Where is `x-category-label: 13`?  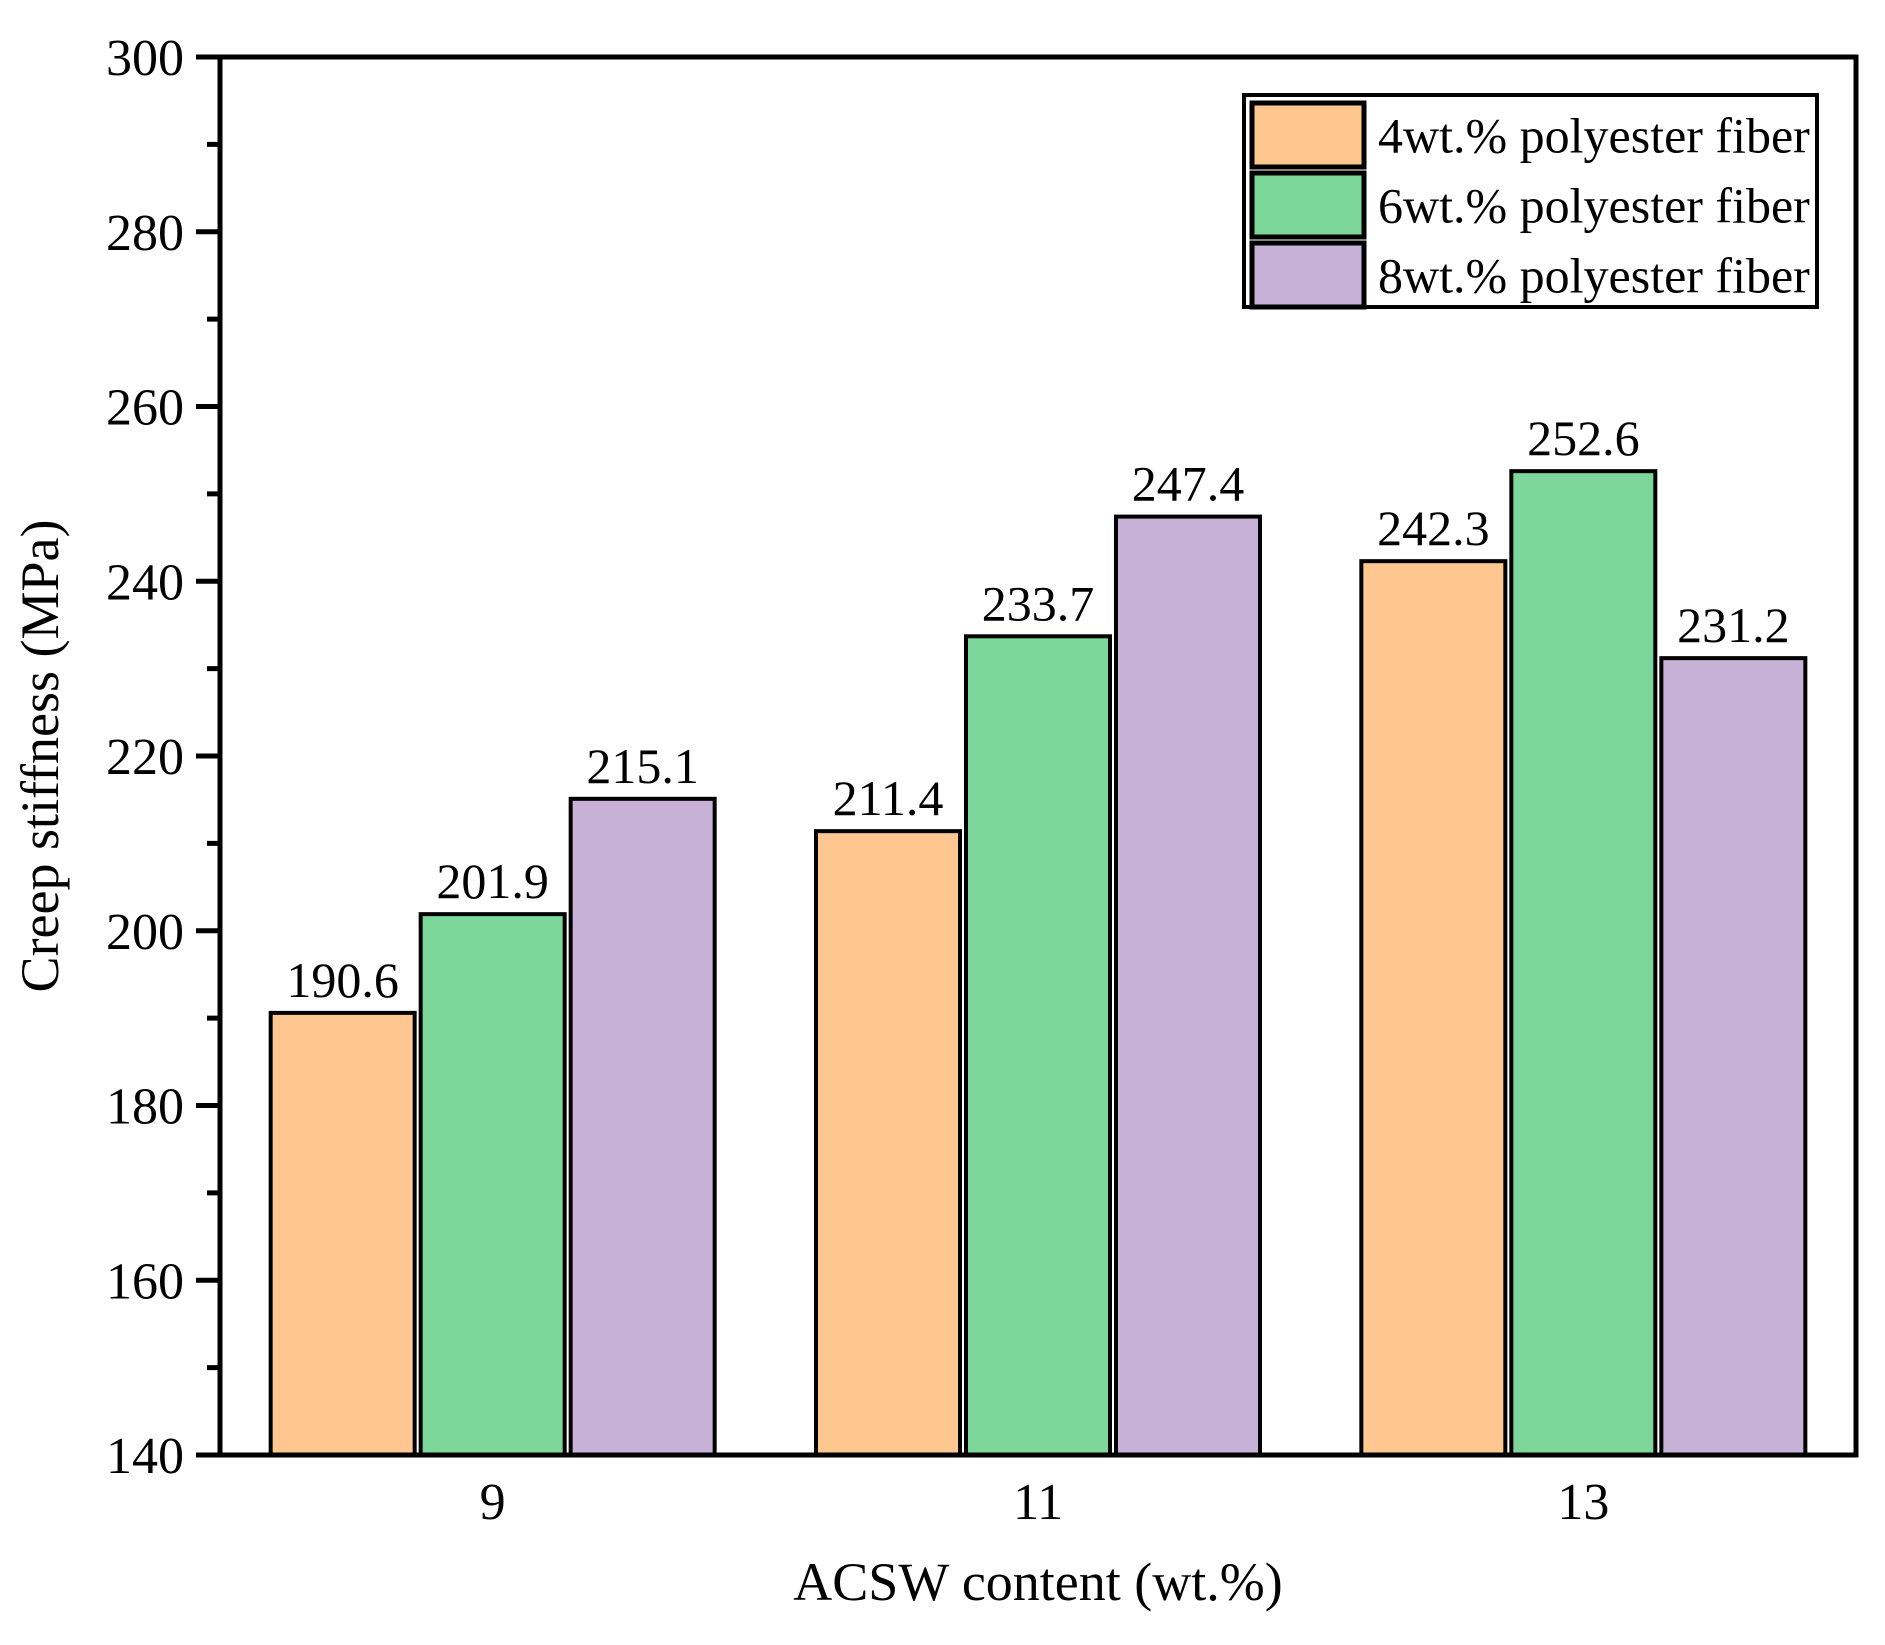 x-category-label: 13 is located at coordinates (1583, 1502).